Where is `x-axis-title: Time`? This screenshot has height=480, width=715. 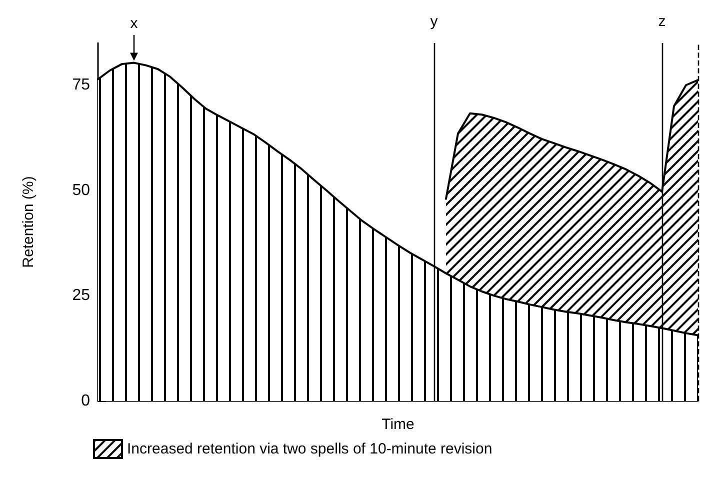
x-axis-title: Time is located at coordinates (398, 424).